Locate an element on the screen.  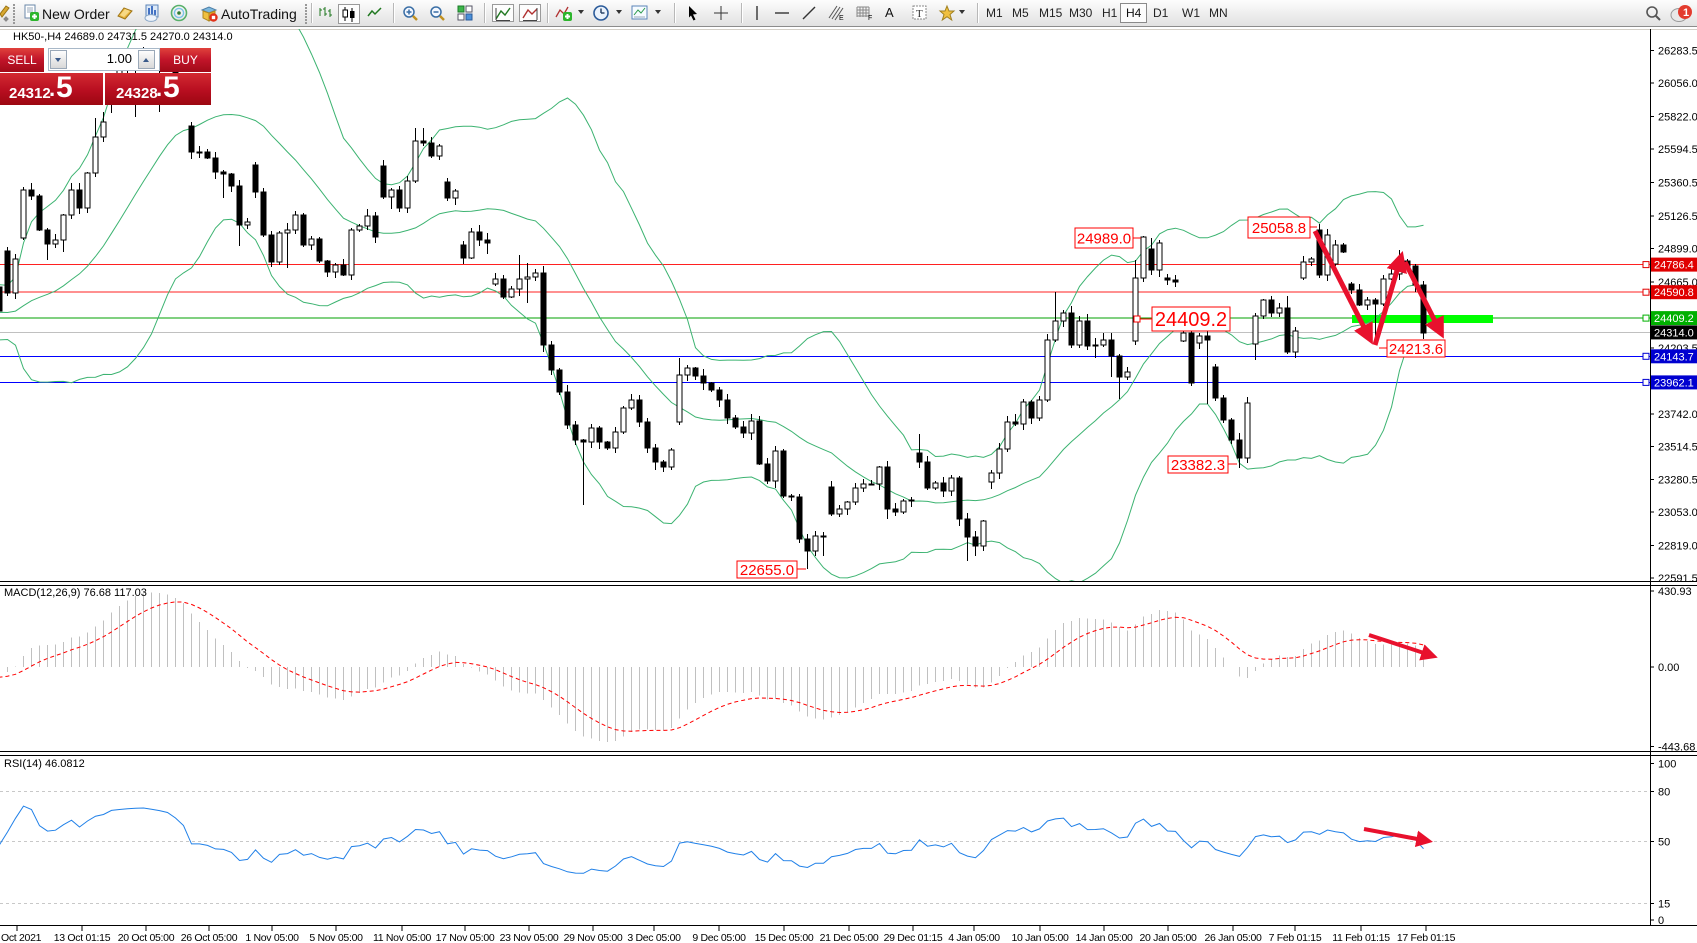
svg-text: 25126.5 is located at coordinates (1677, 217).